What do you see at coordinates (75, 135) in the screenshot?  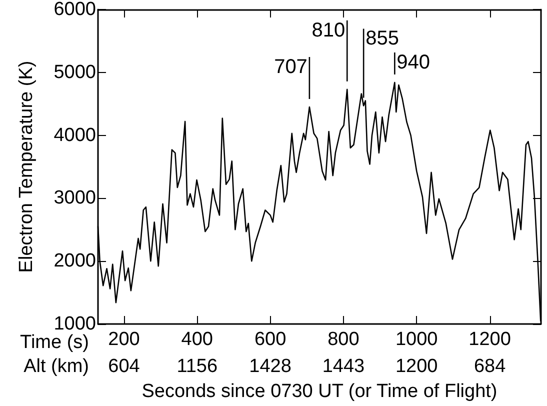 I see `y-tick-label: 4000` at bounding box center [75, 135].